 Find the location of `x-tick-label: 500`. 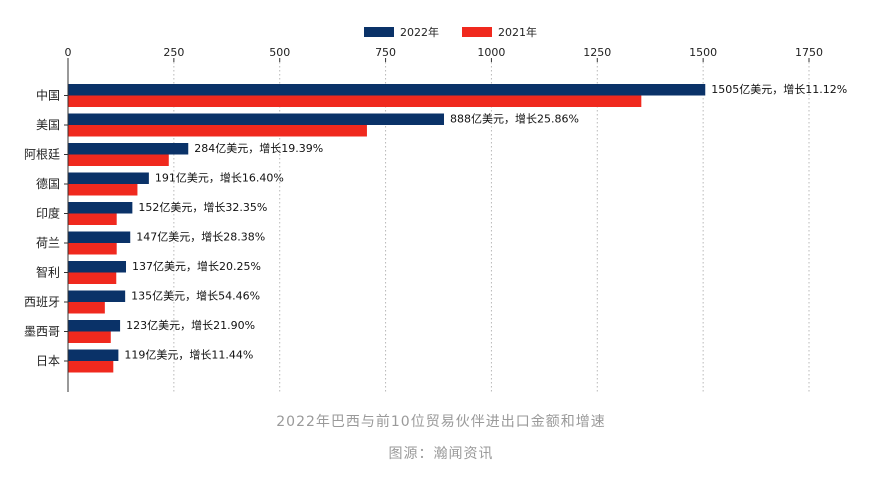

x-tick-label: 500 is located at coordinates (279, 52).